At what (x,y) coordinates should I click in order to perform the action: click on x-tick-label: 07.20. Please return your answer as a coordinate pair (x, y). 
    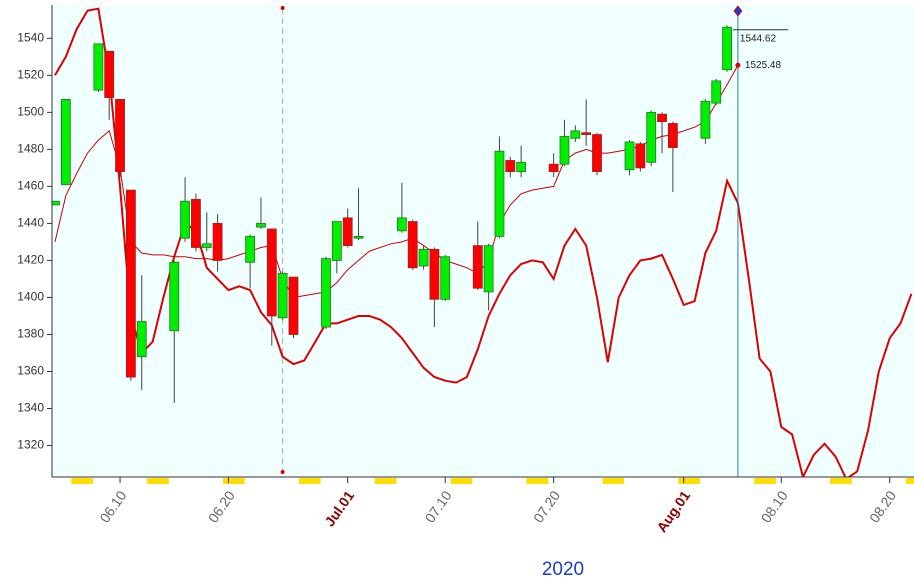
    Looking at the image, I should click on (546, 507).